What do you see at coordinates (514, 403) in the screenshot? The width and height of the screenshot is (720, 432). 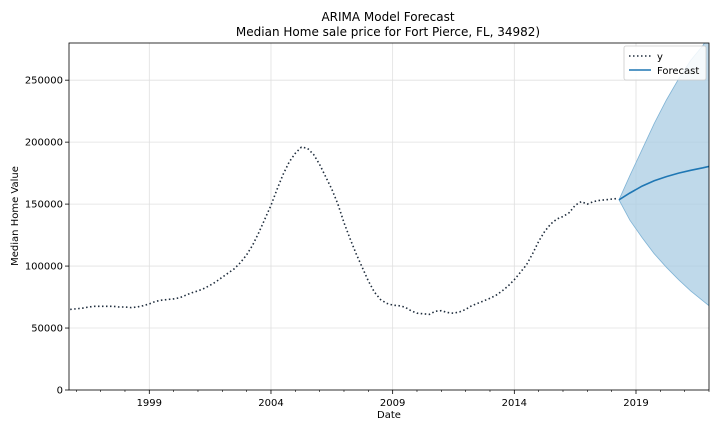 I see `x-tick-label: 2014` at bounding box center [514, 403].